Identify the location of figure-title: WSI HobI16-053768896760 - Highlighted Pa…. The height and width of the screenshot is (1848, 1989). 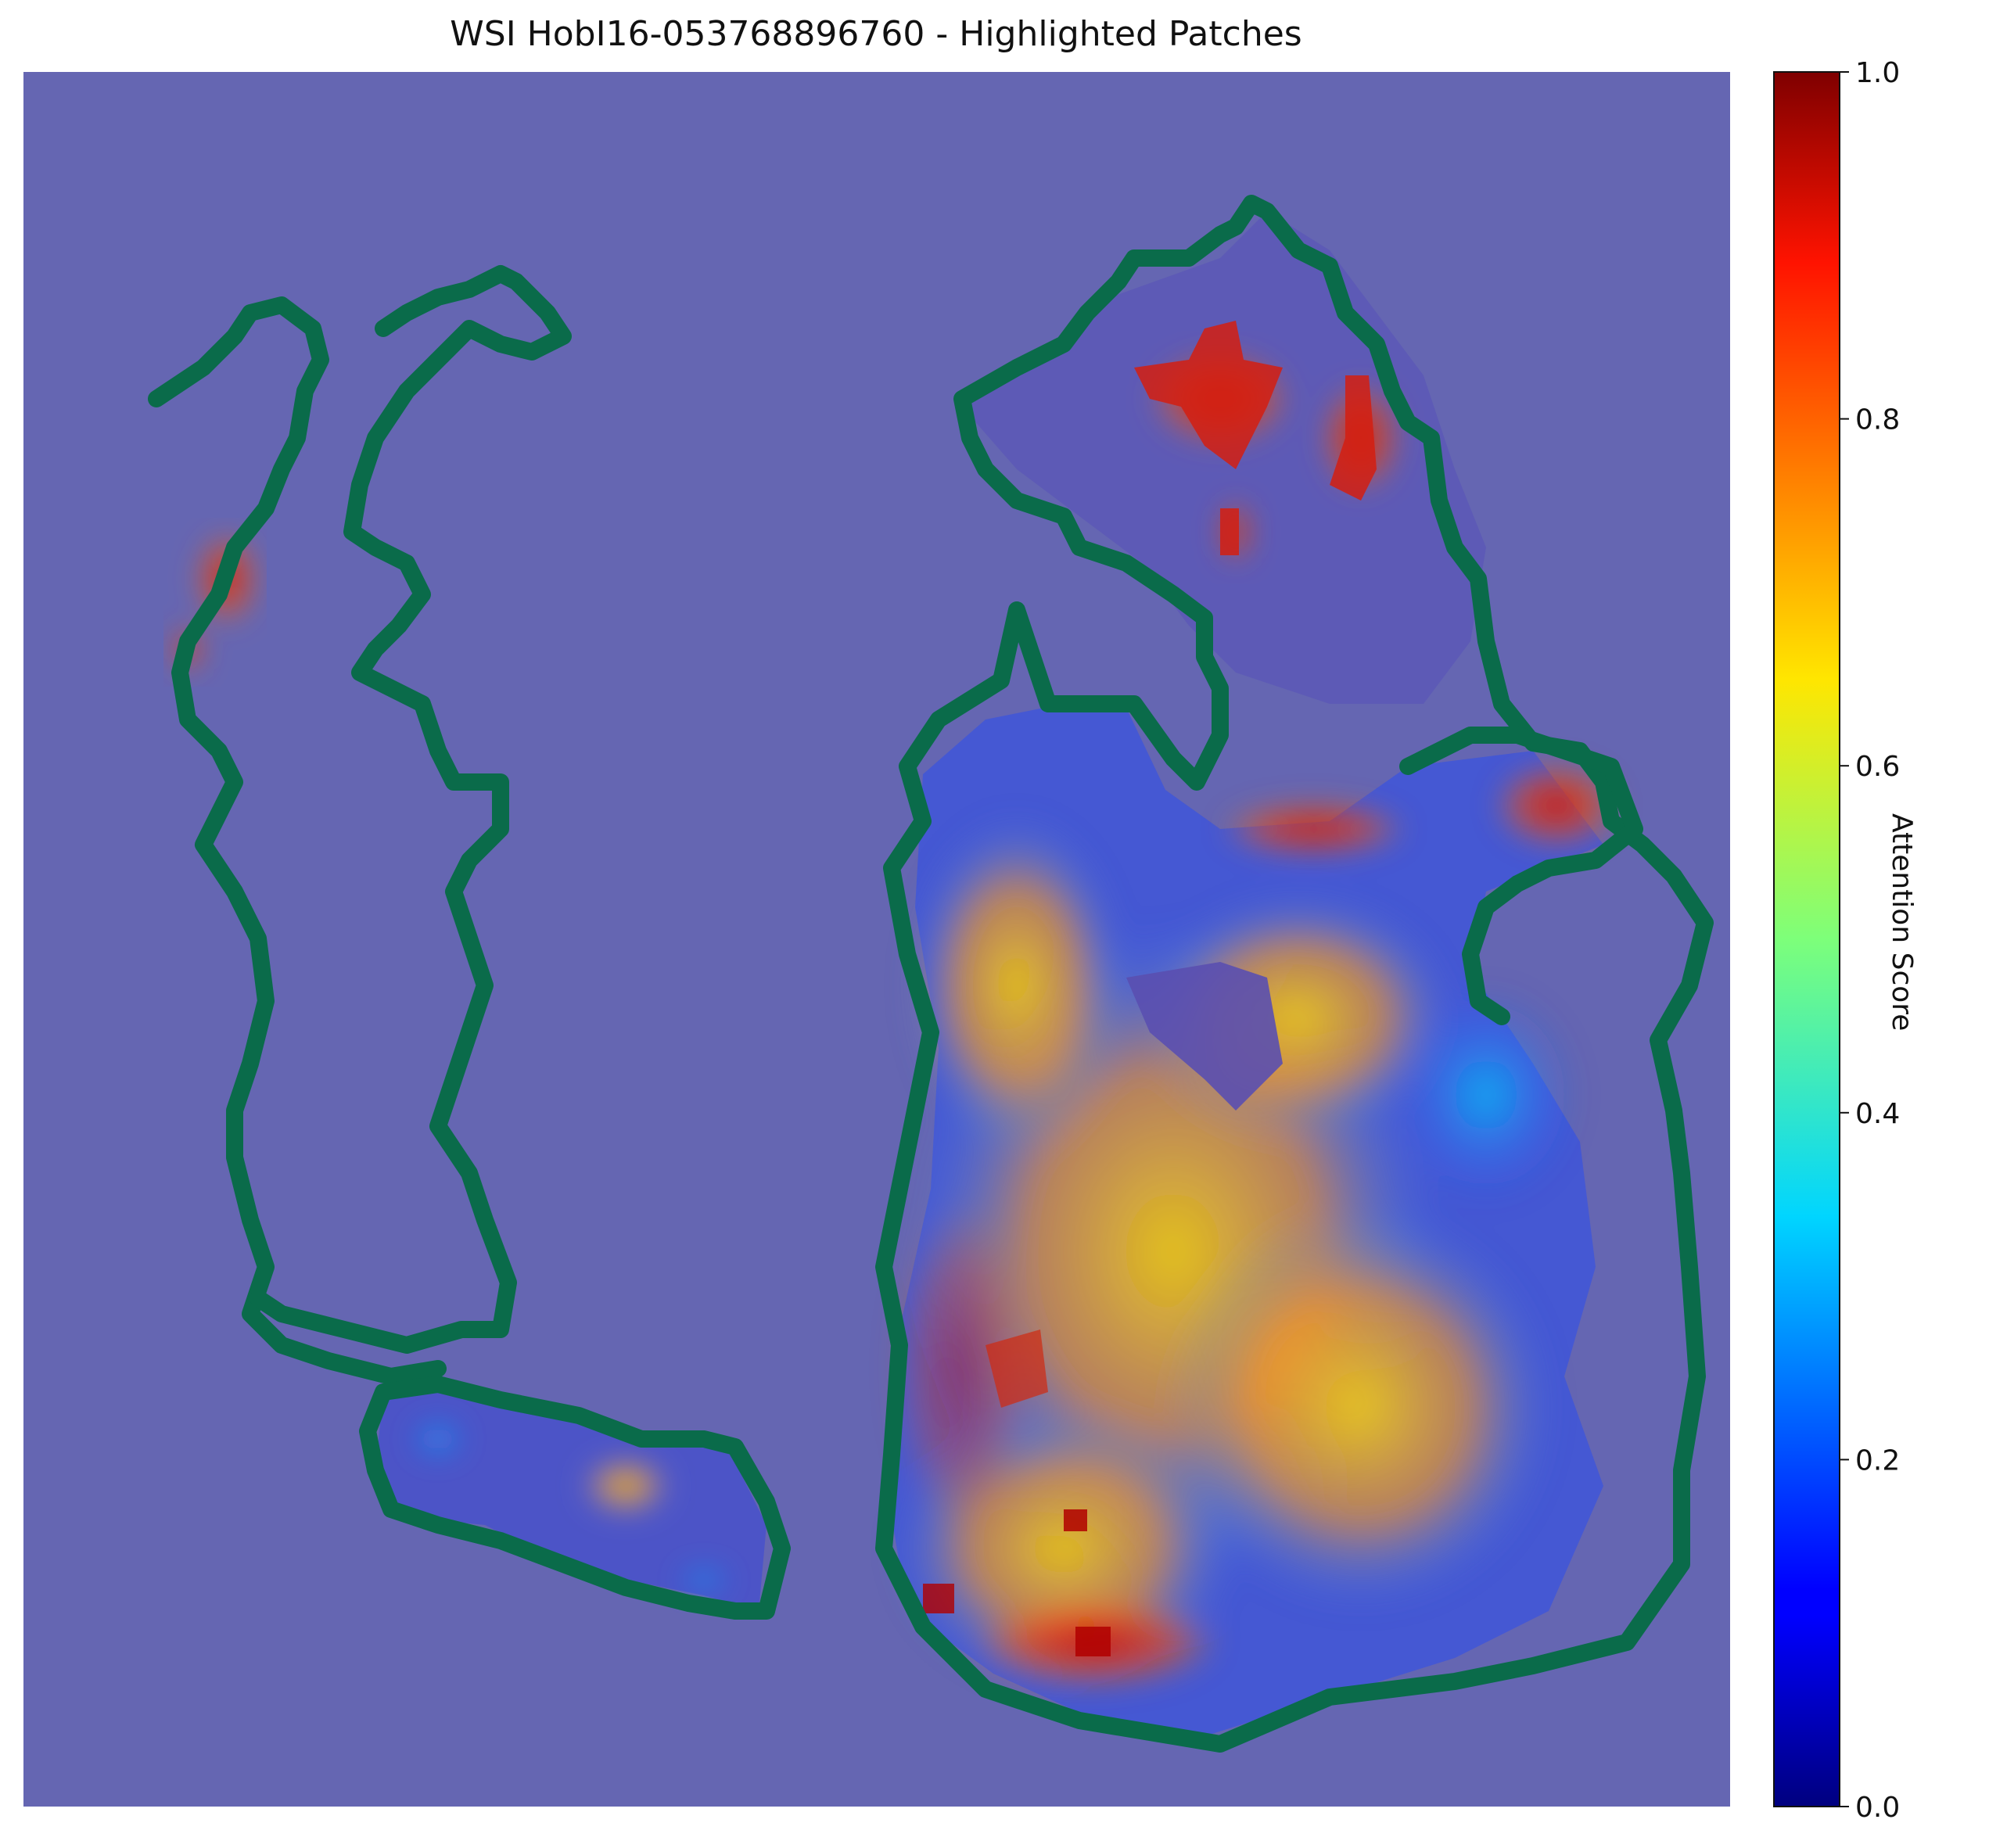
(876, 34).